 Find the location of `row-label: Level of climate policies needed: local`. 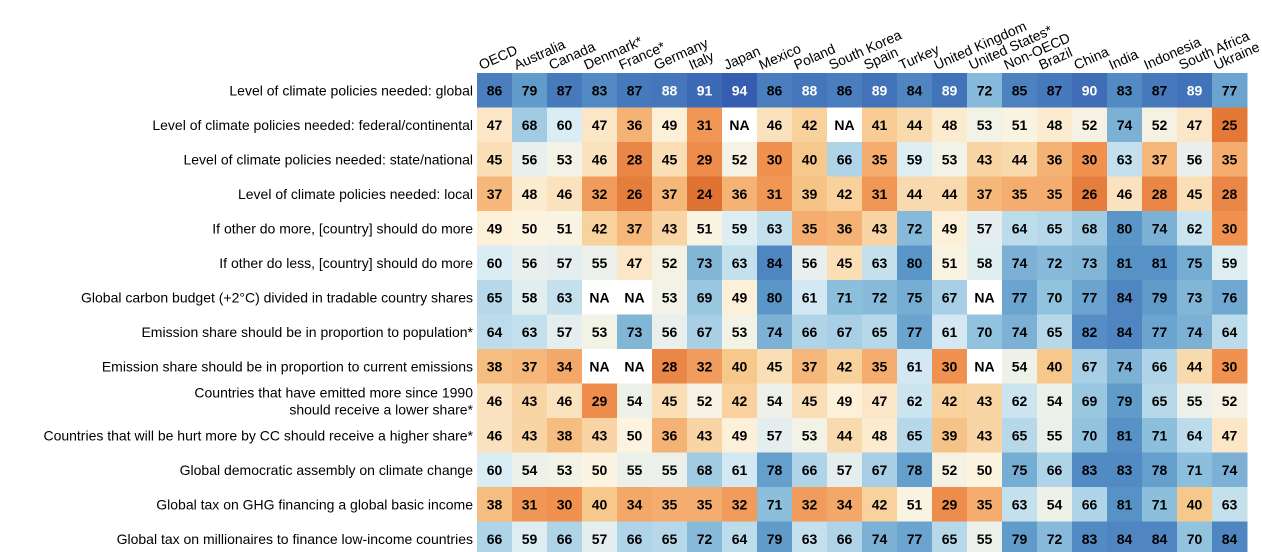

row-label: Level of climate policies needed: local is located at coordinates (355, 194).